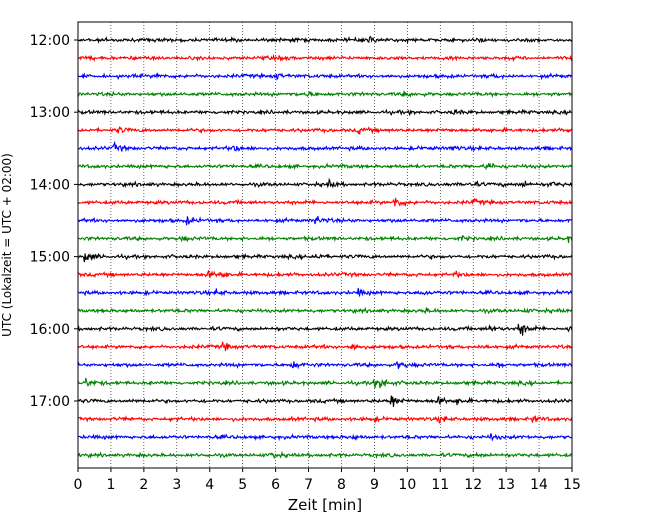 The height and width of the screenshot is (520, 650). I want to click on x-axis-ticks: 0 1 2 3 4 5 6 7 8 9 10 11 12 13 14 15, so click(327, 480).